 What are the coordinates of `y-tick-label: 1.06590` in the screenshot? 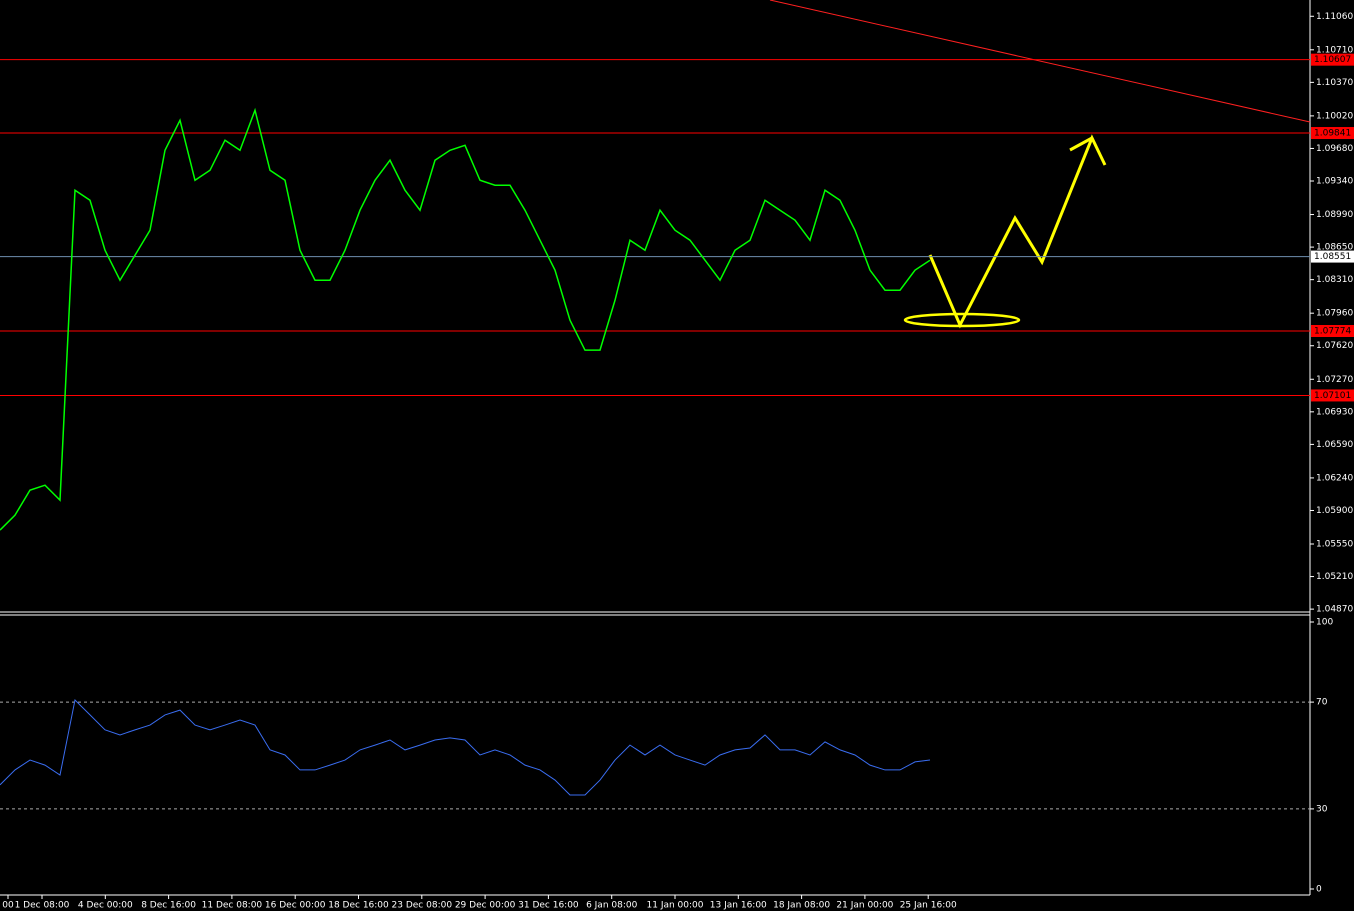 It's located at (1334, 445).